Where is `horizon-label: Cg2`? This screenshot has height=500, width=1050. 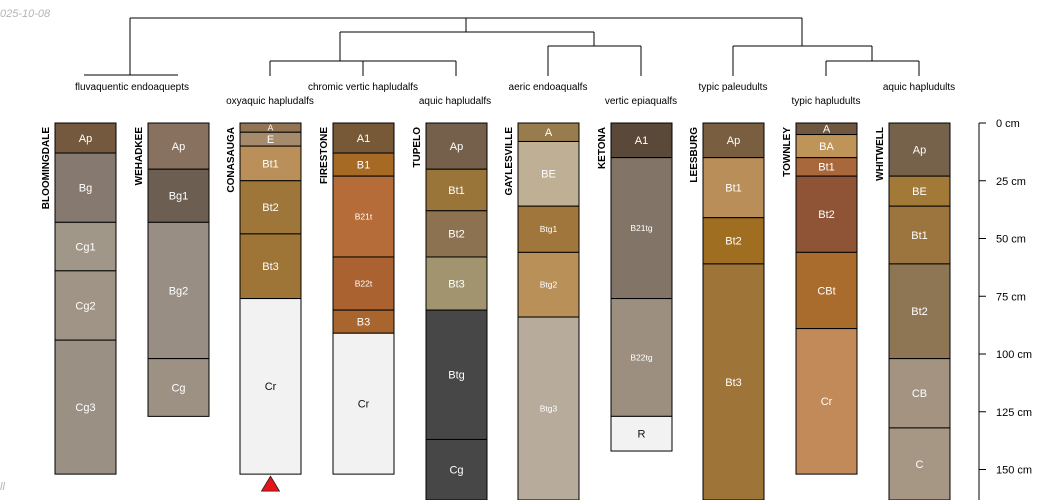 horizon-label: Cg2 is located at coordinates (85, 306).